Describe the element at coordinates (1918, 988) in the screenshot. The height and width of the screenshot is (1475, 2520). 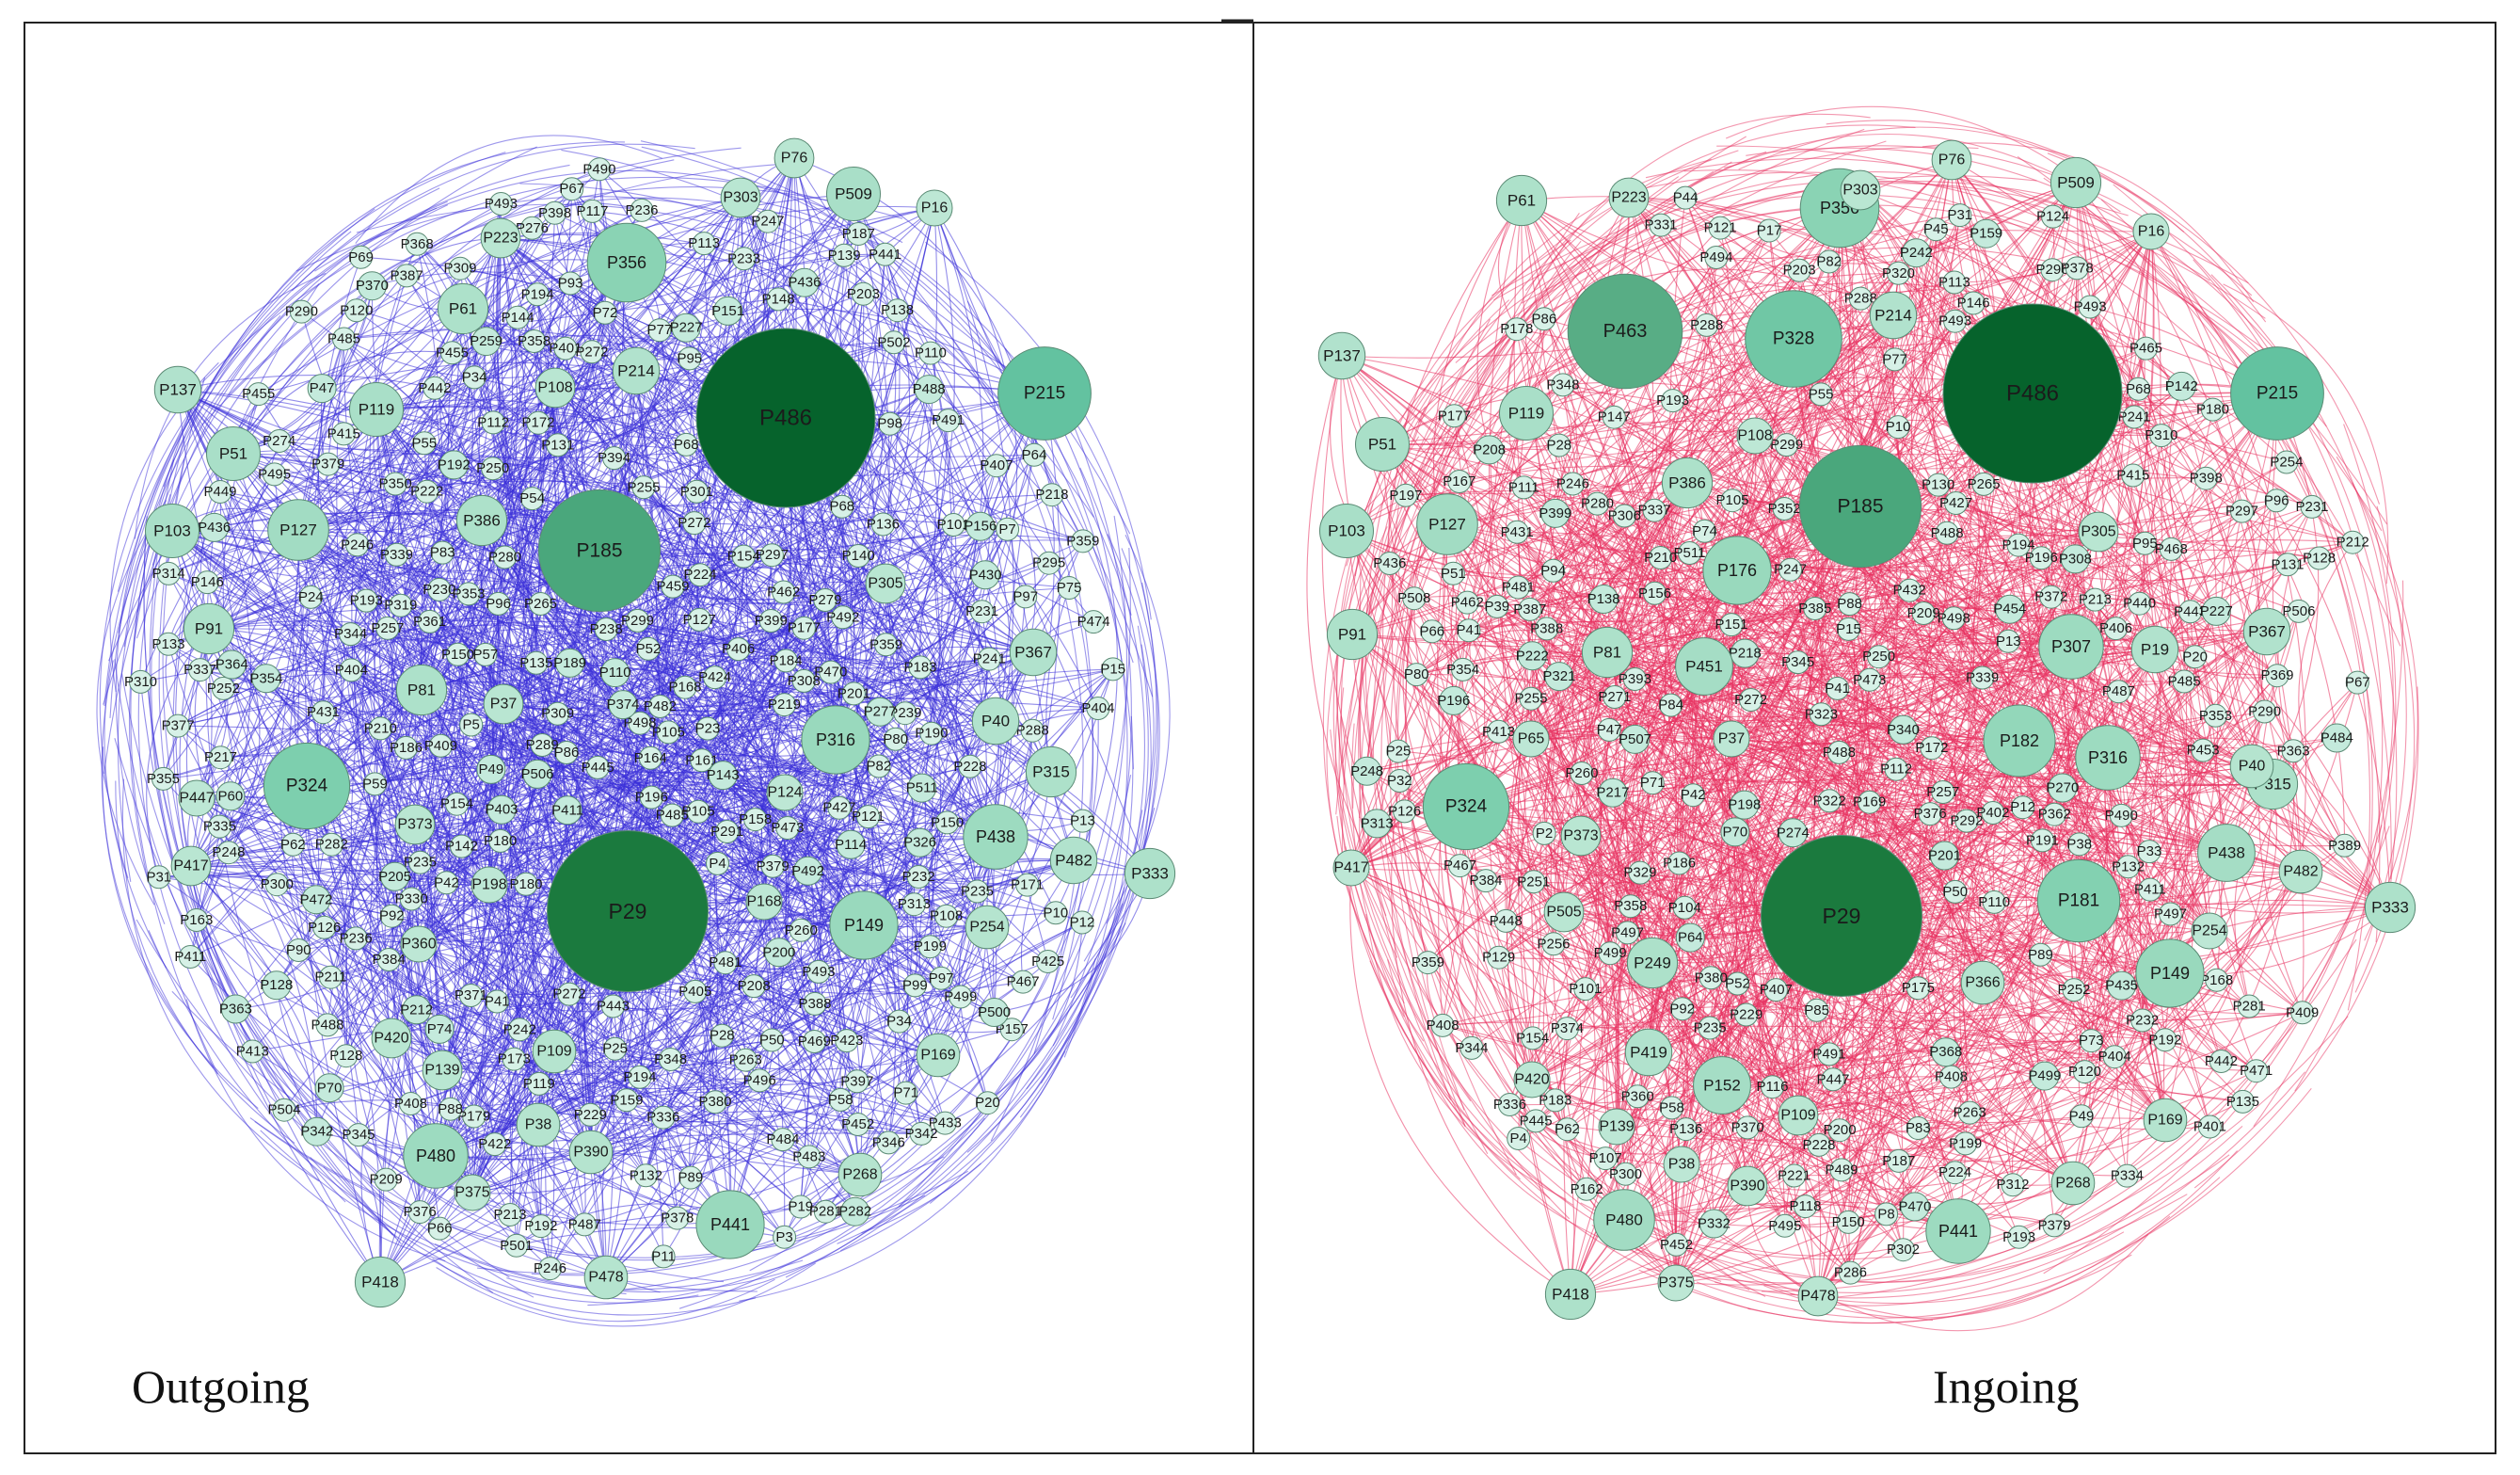
I see `node-label: P175` at that location.